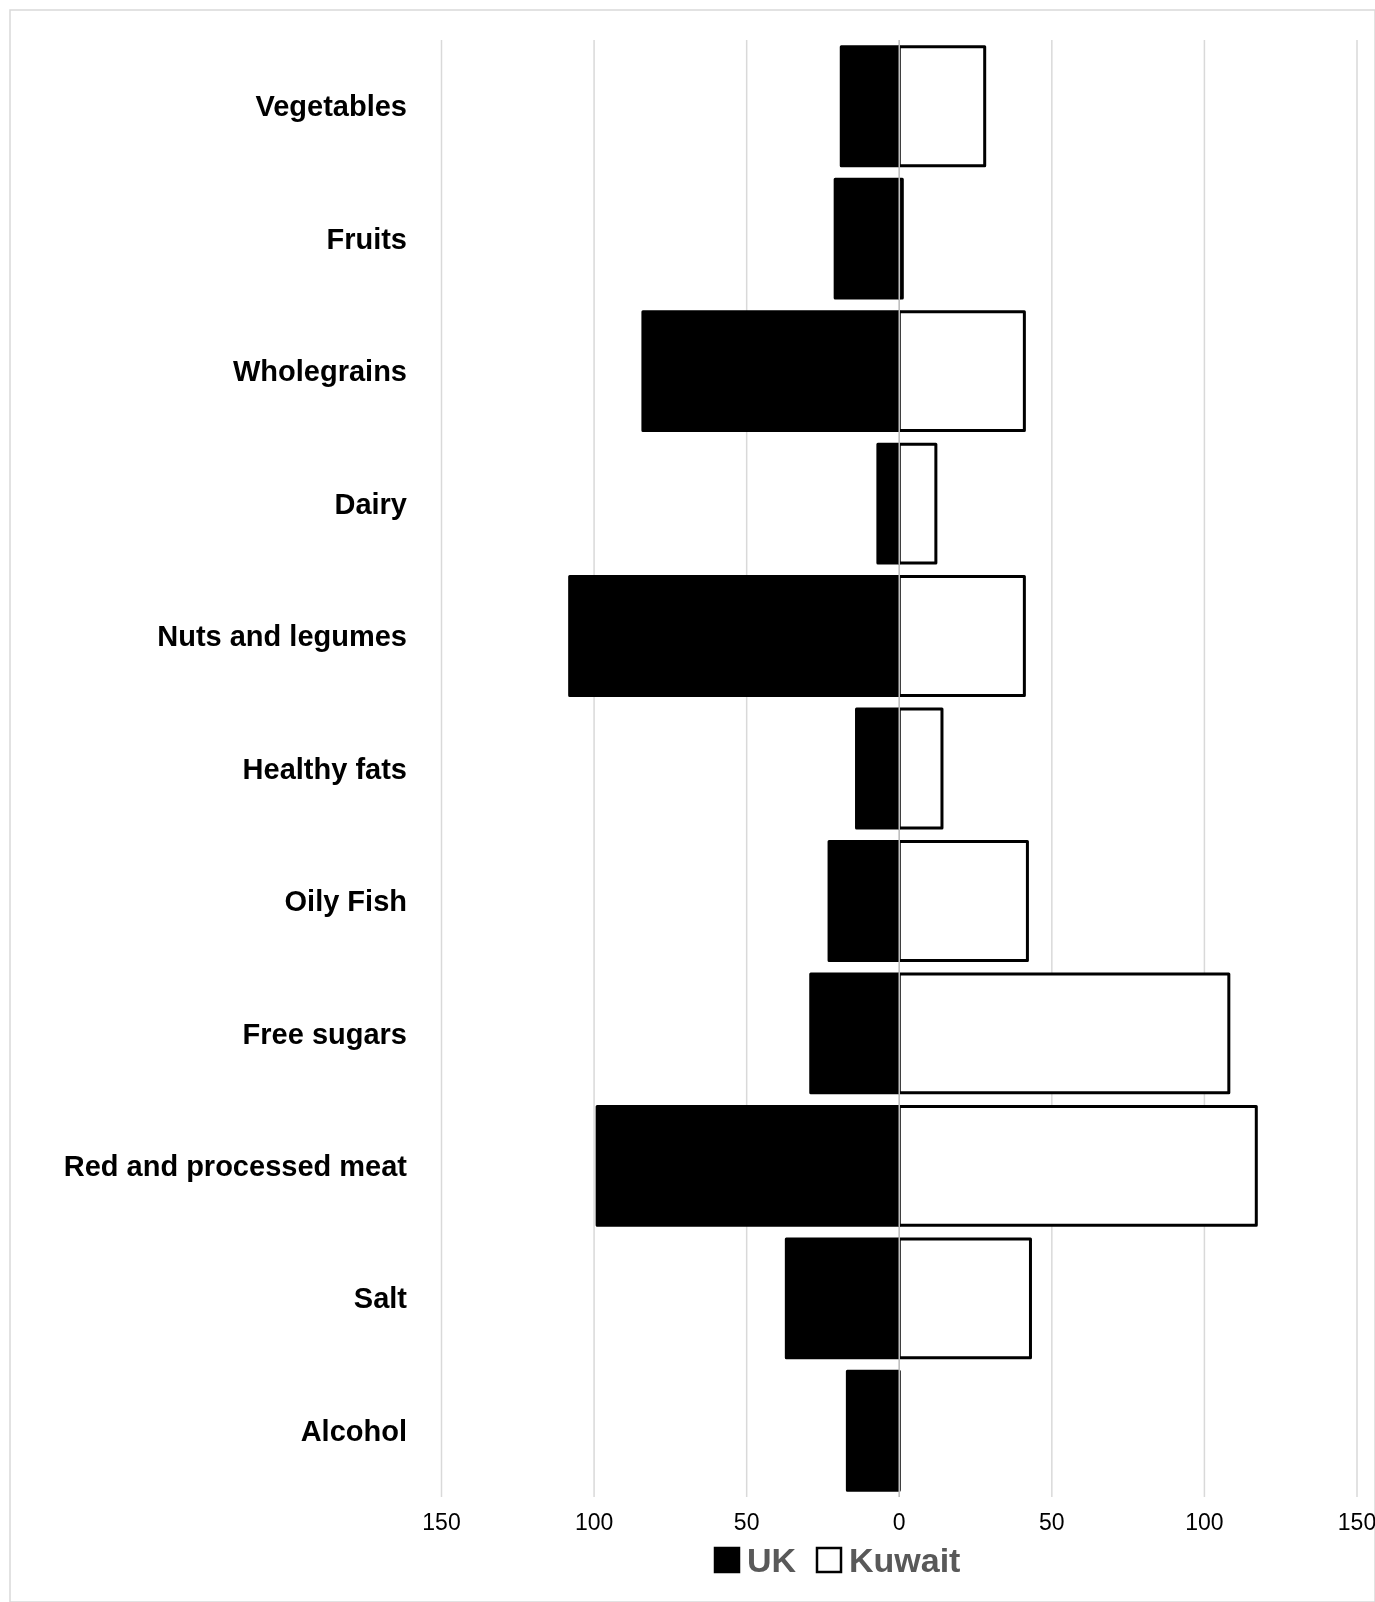 The width and height of the screenshot is (1375, 1602). Describe the element at coordinates (235, 1166) in the screenshot. I see `y-tick-label: Red and processed meat` at that location.